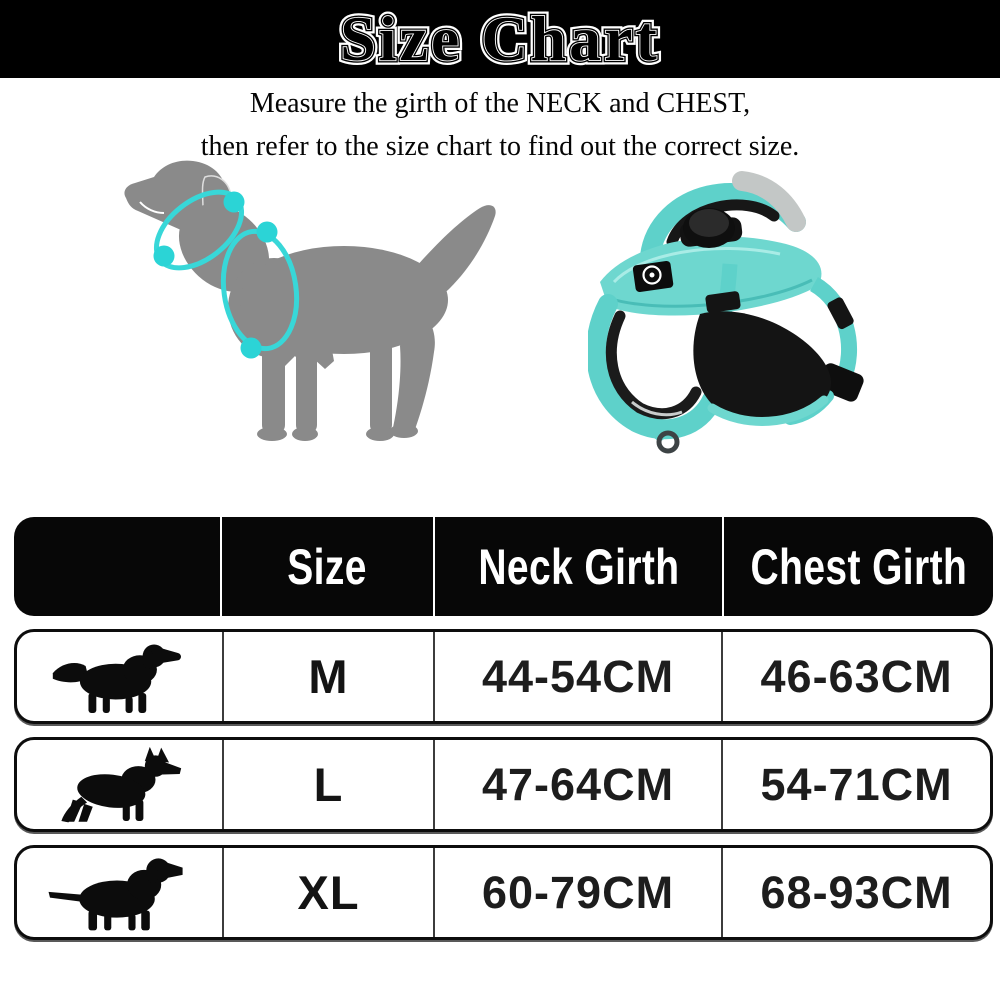 This screenshot has width=1000, height=1000. I want to click on header-cell-size: Size, so click(326, 566).